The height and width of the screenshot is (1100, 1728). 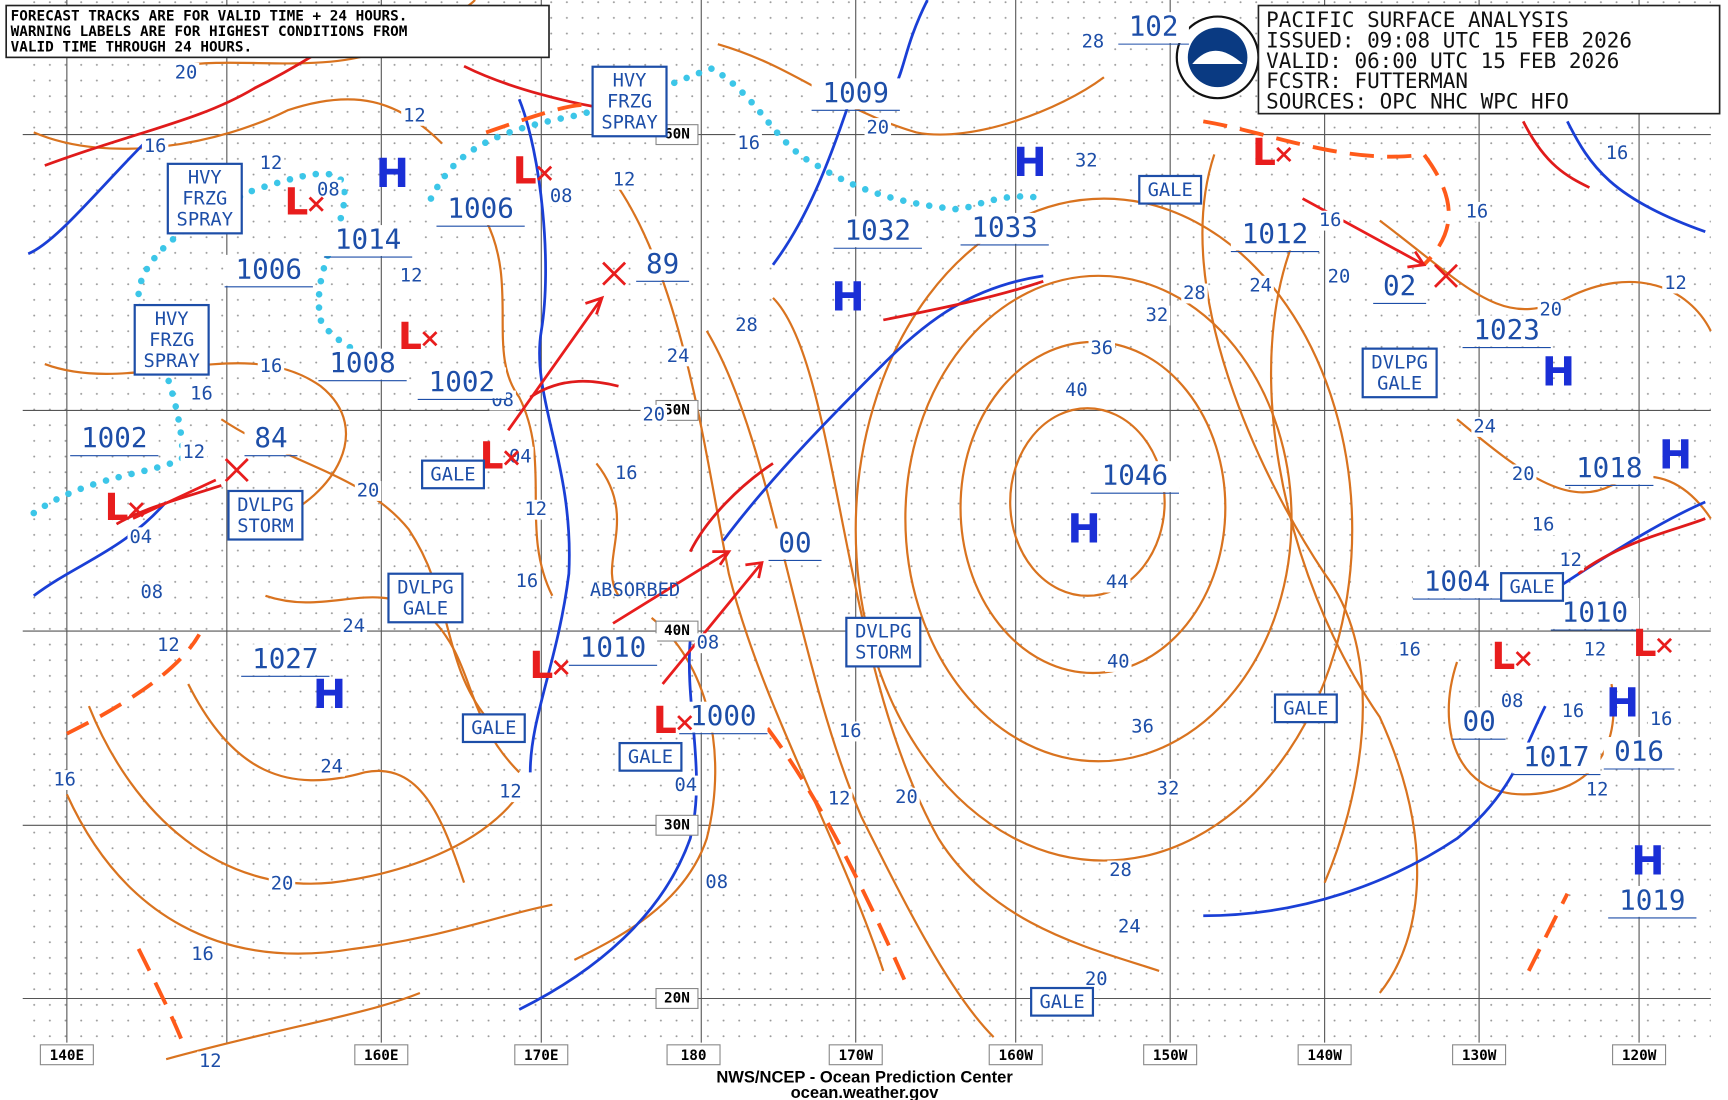 I want to click on warning-text: GALE, so click(x=1531, y=587).